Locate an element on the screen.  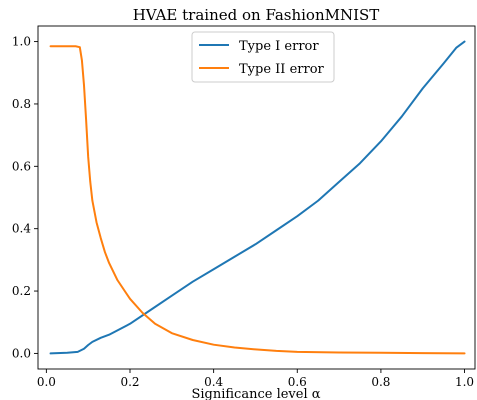
chart-title: HVAE trained on FashionMNIST is located at coordinates (256, 15).